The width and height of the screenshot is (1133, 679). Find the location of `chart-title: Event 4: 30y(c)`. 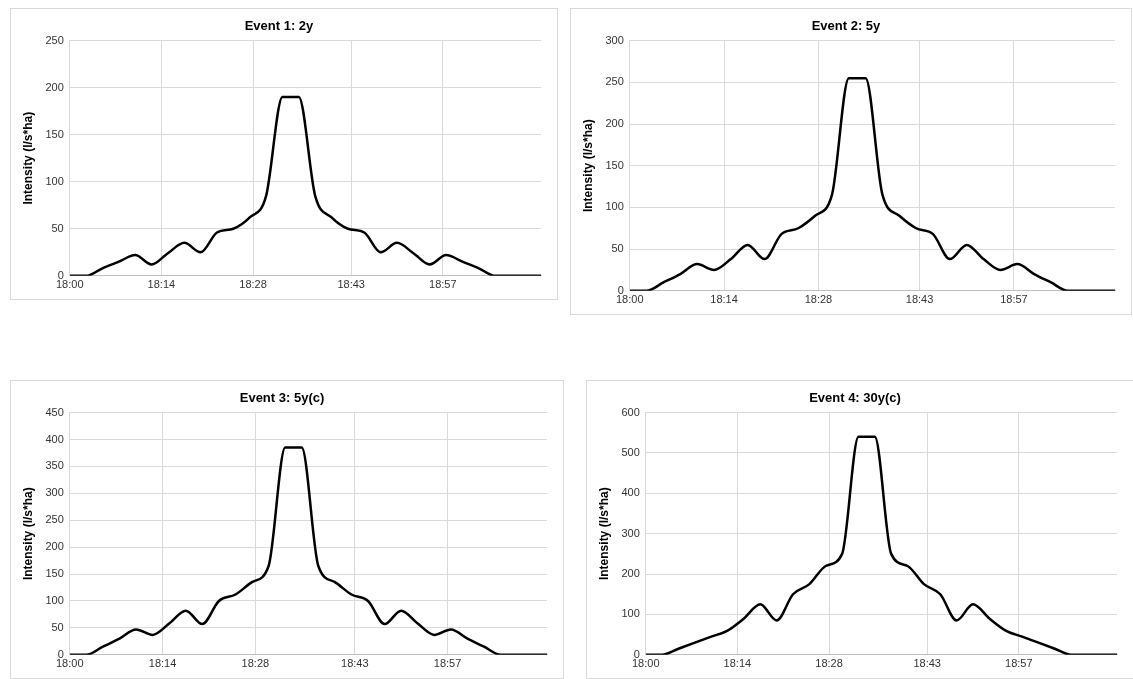

chart-title: Event 4: 30y(c) is located at coordinates (855, 398).